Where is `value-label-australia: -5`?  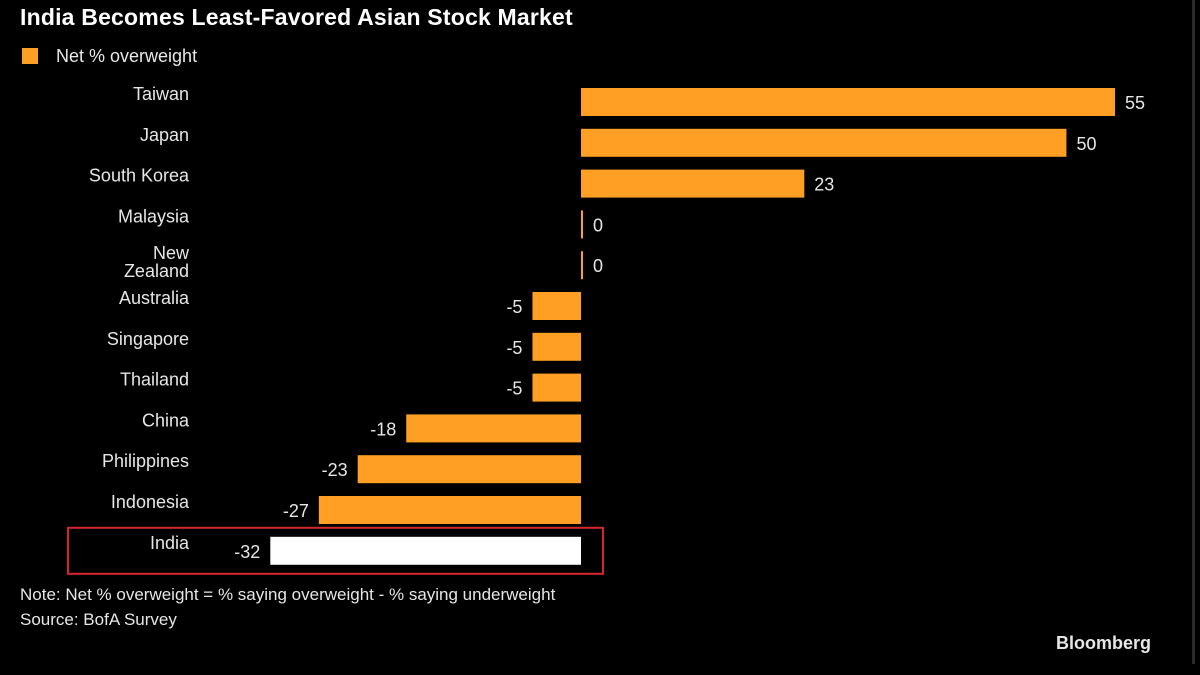
value-label-australia: -5 is located at coordinates (514, 307).